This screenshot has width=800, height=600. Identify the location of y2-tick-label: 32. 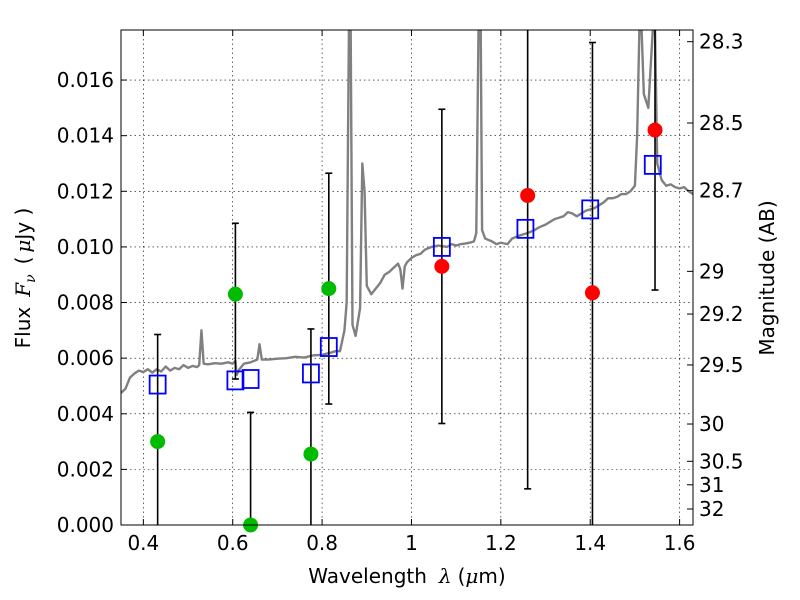
(711, 509).